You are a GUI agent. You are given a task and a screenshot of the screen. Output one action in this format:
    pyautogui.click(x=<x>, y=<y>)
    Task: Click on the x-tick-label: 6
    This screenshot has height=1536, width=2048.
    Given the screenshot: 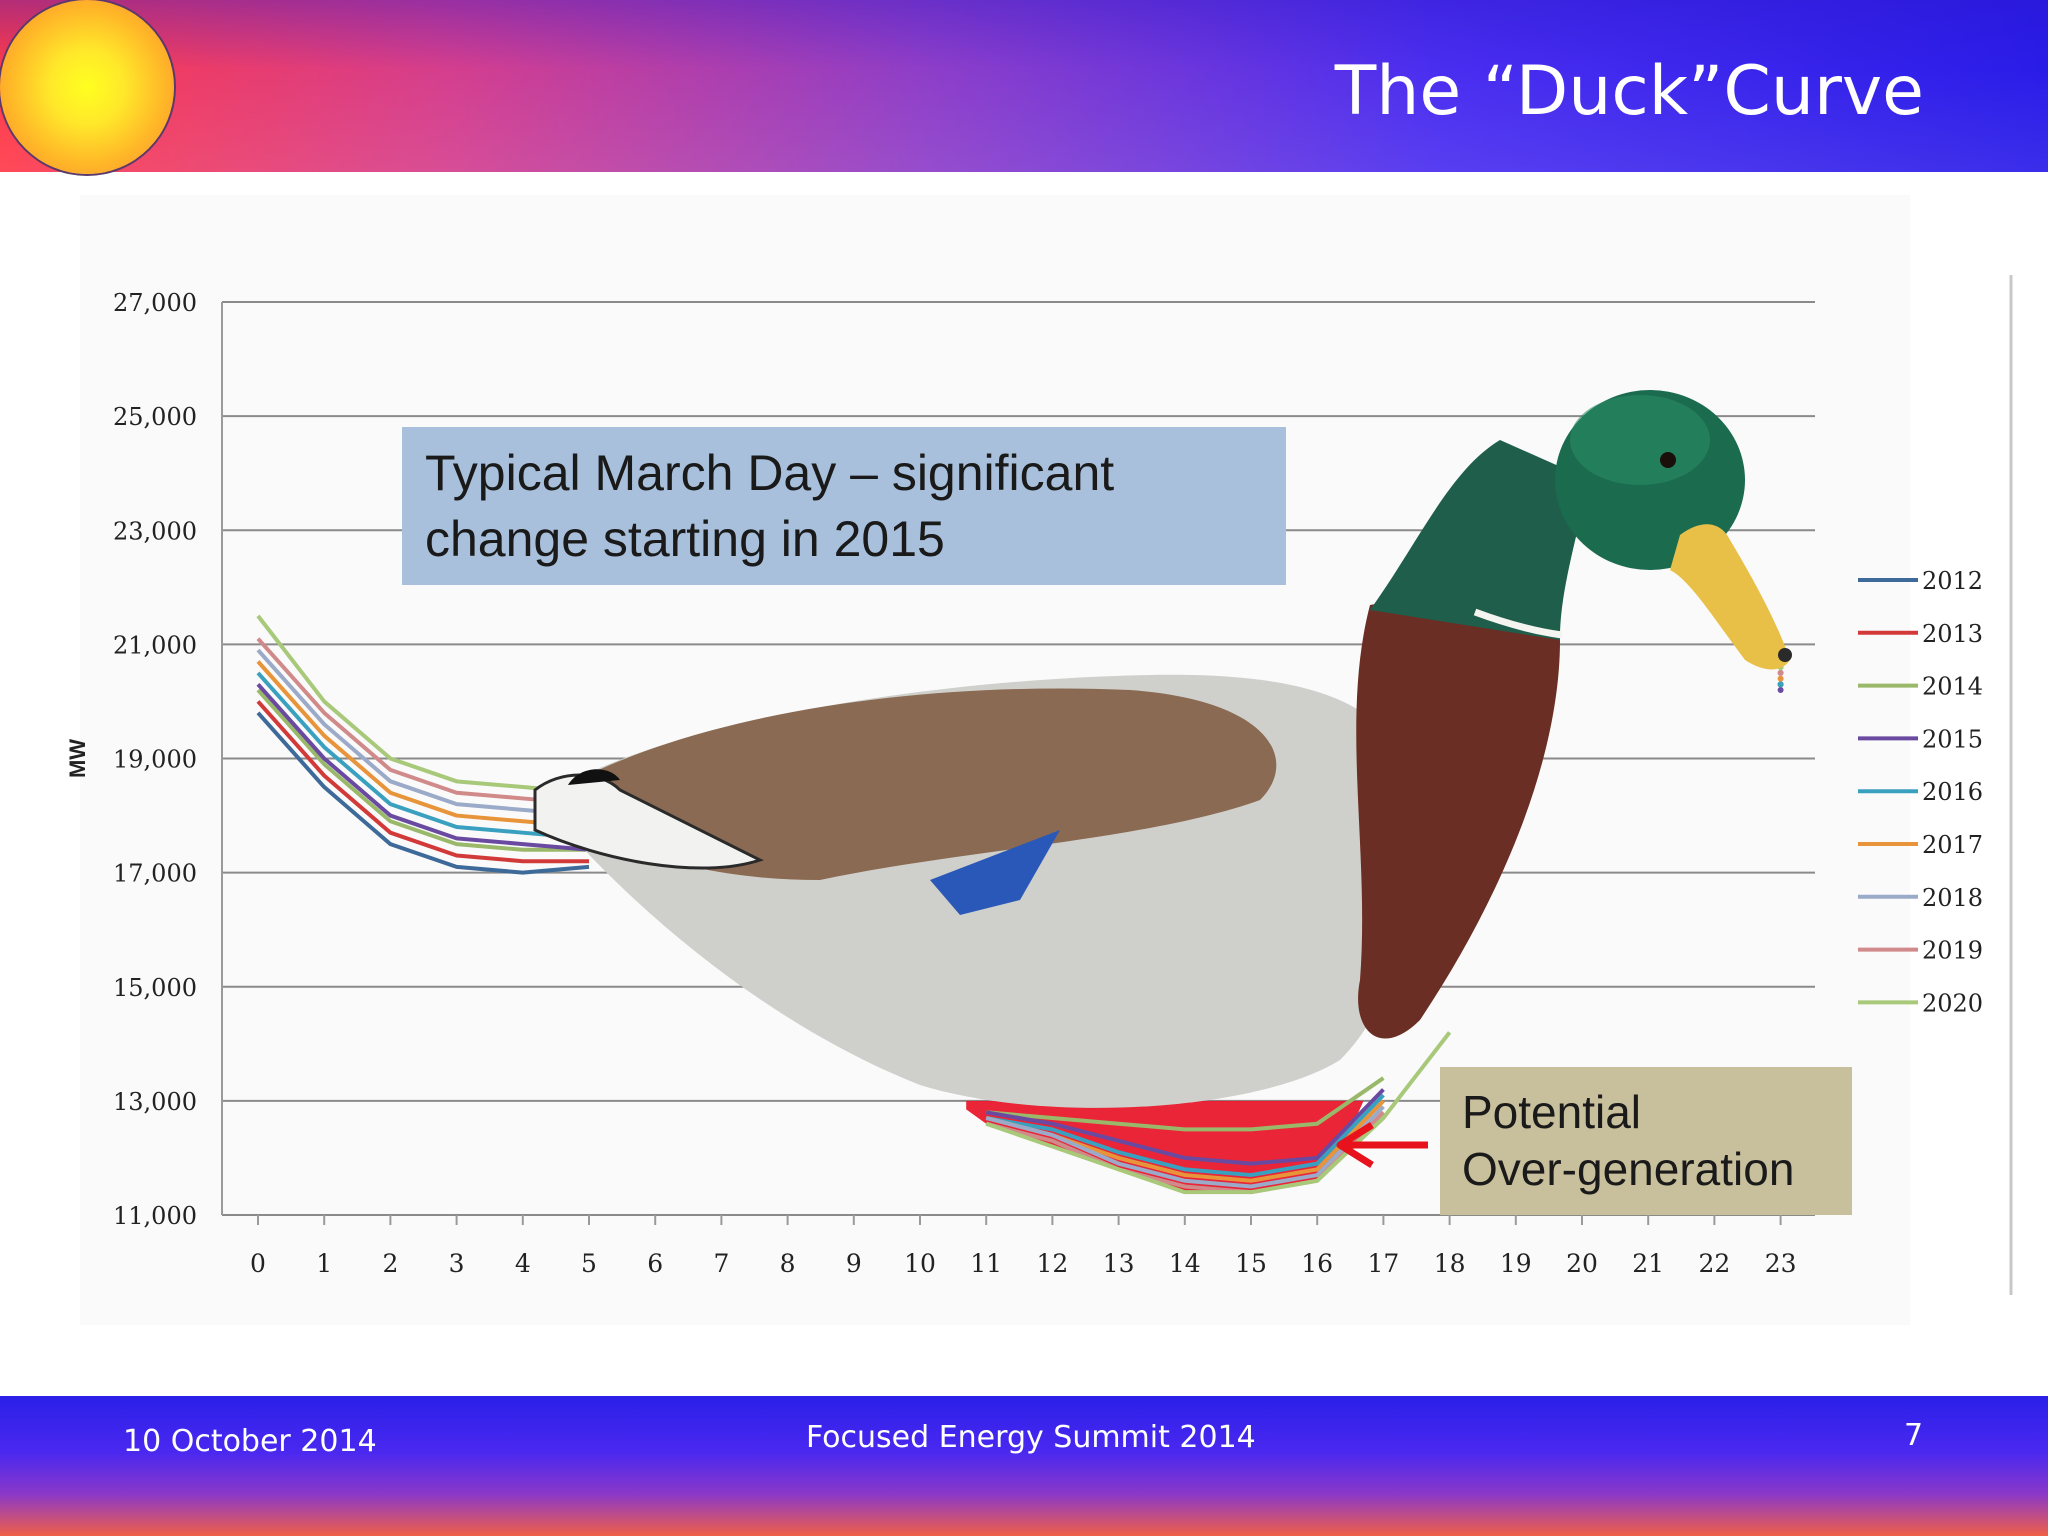 What is the action you would take?
    pyautogui.click(x=655, y=1263)
    